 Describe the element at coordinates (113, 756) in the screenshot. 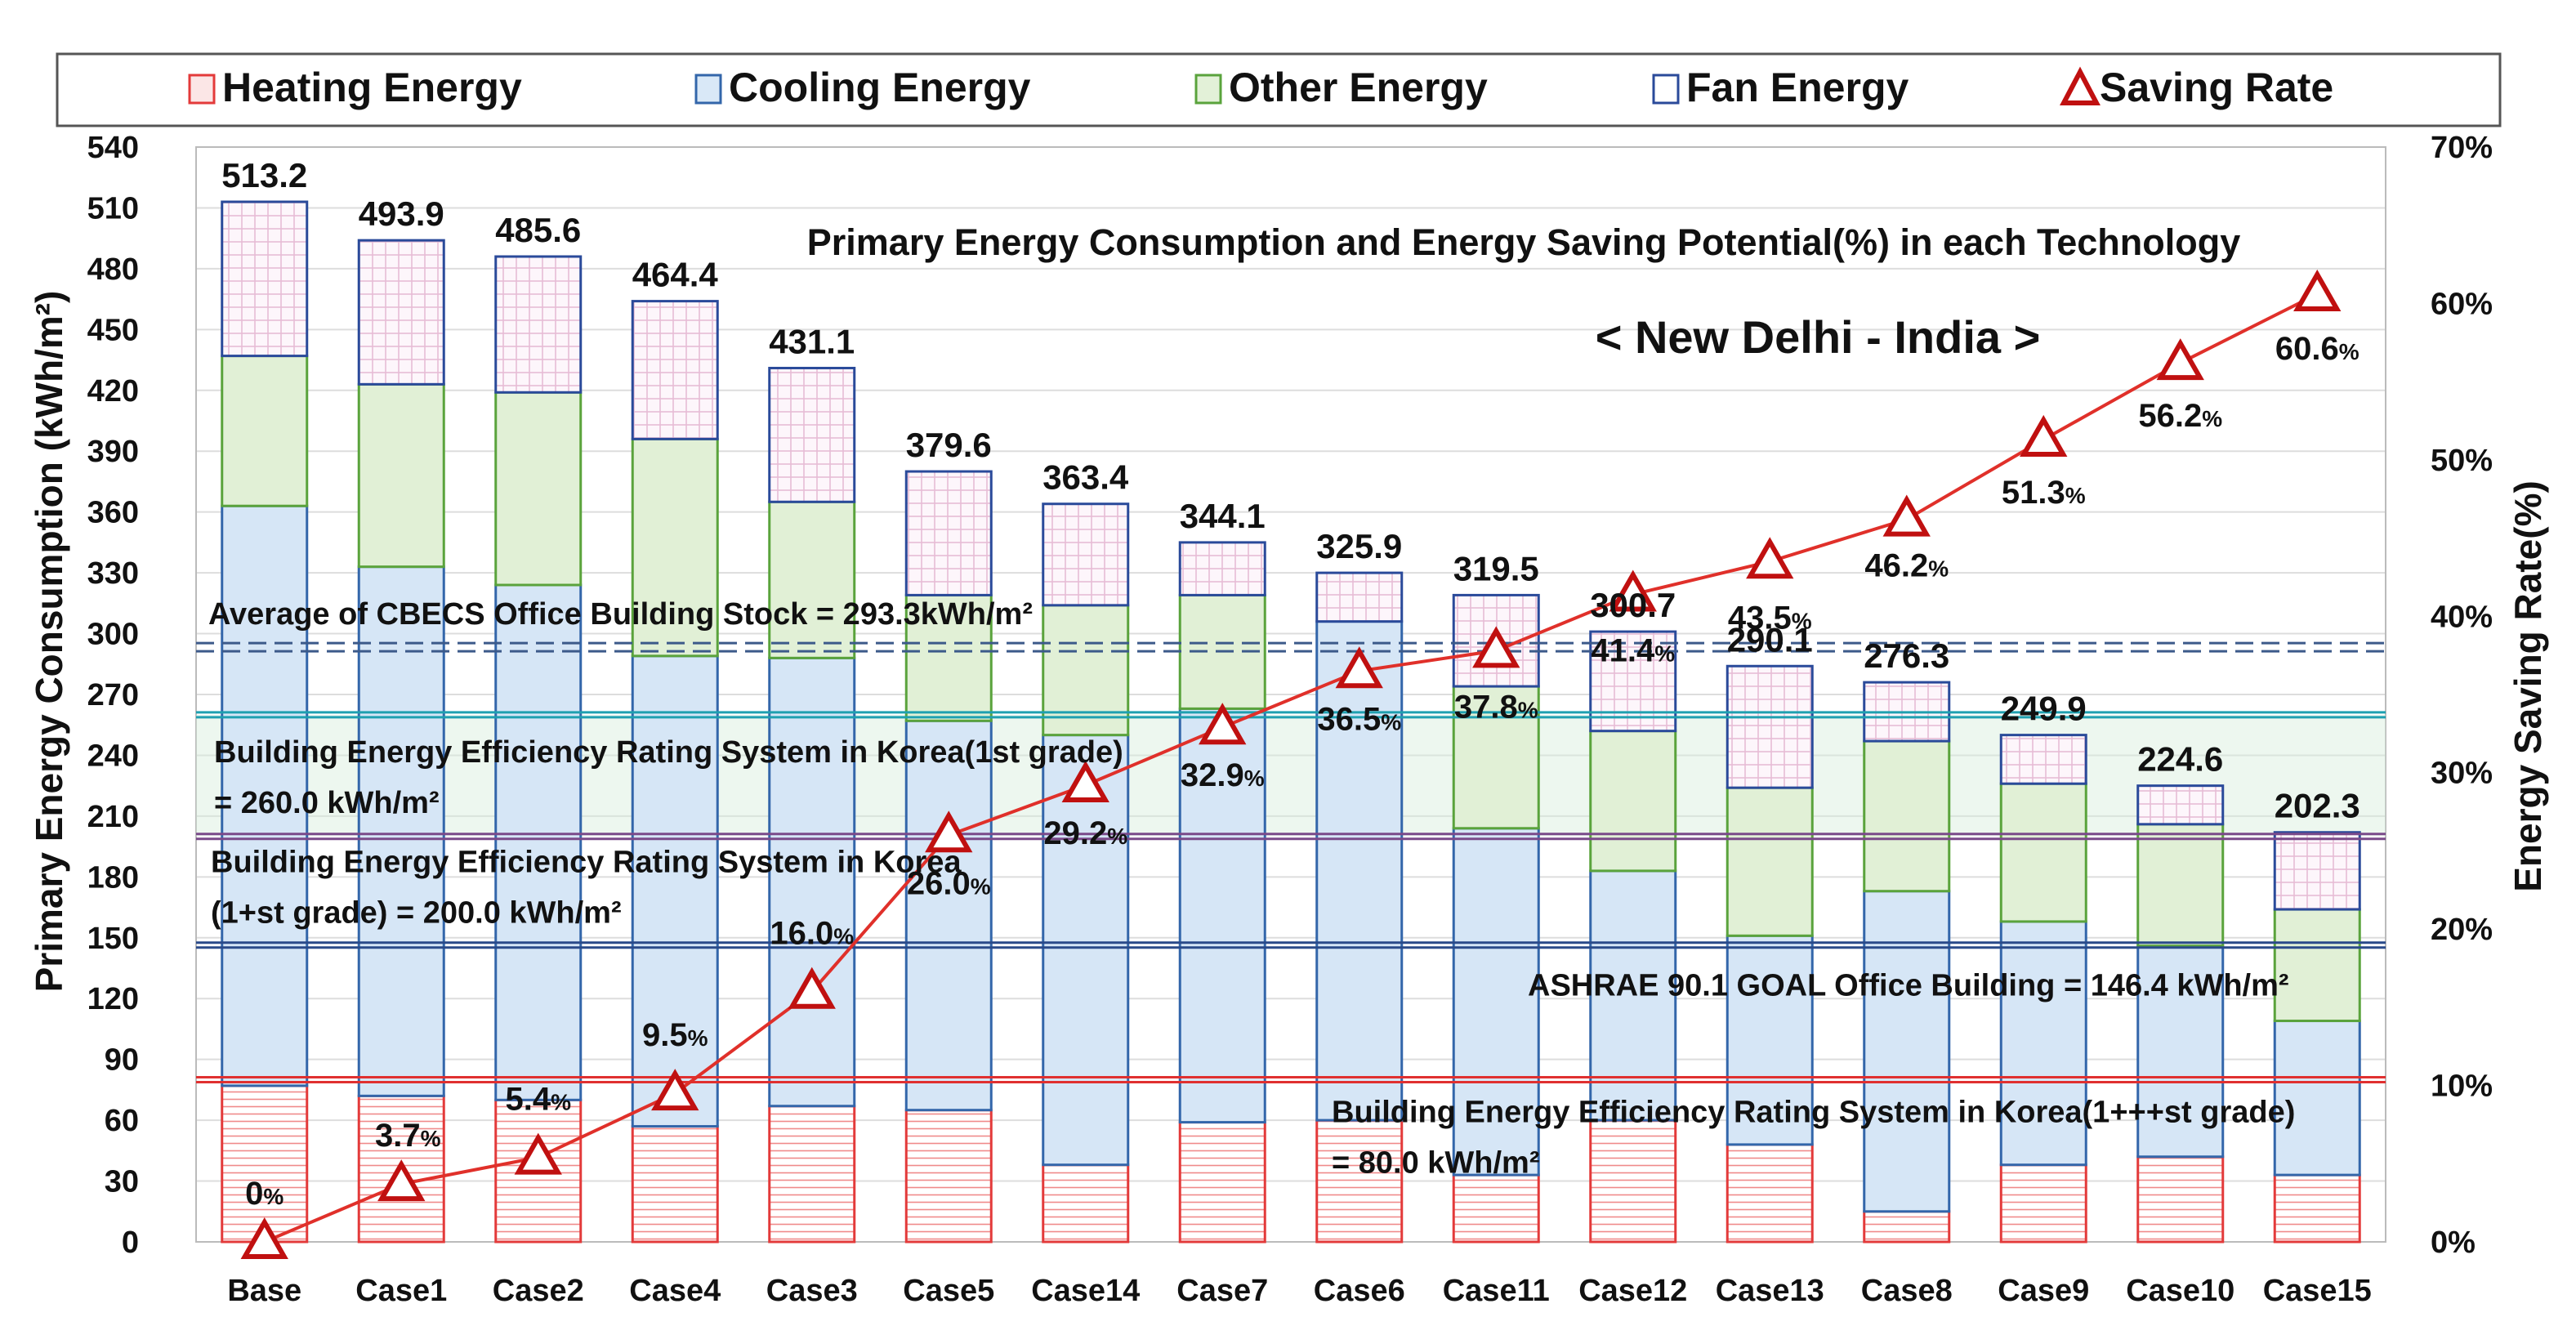

I see `y-tick-label: 240` at that location.